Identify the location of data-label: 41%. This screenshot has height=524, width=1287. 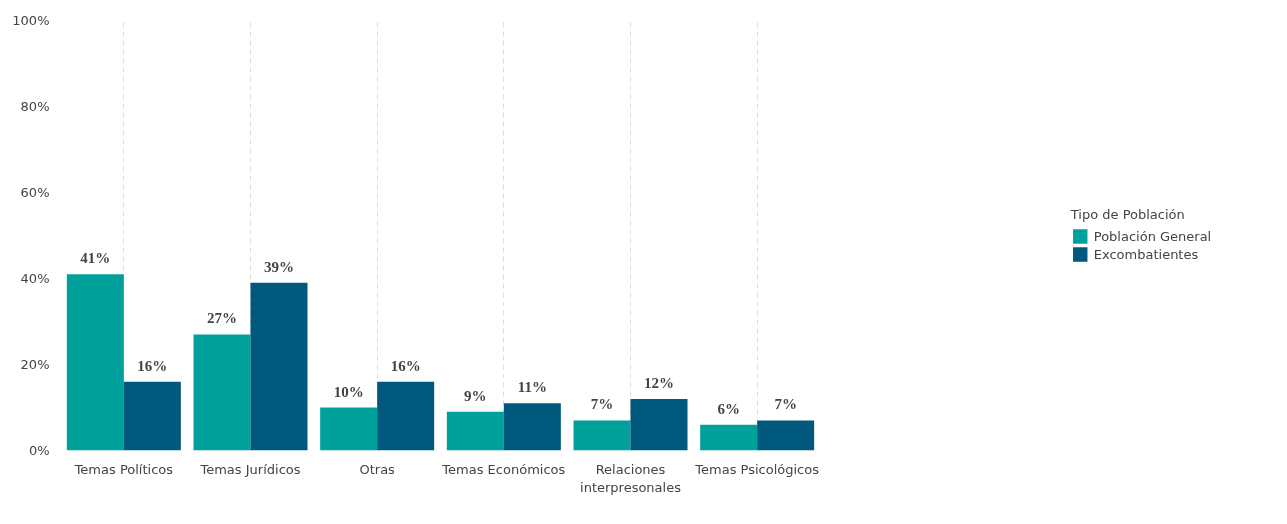
(95, 258).